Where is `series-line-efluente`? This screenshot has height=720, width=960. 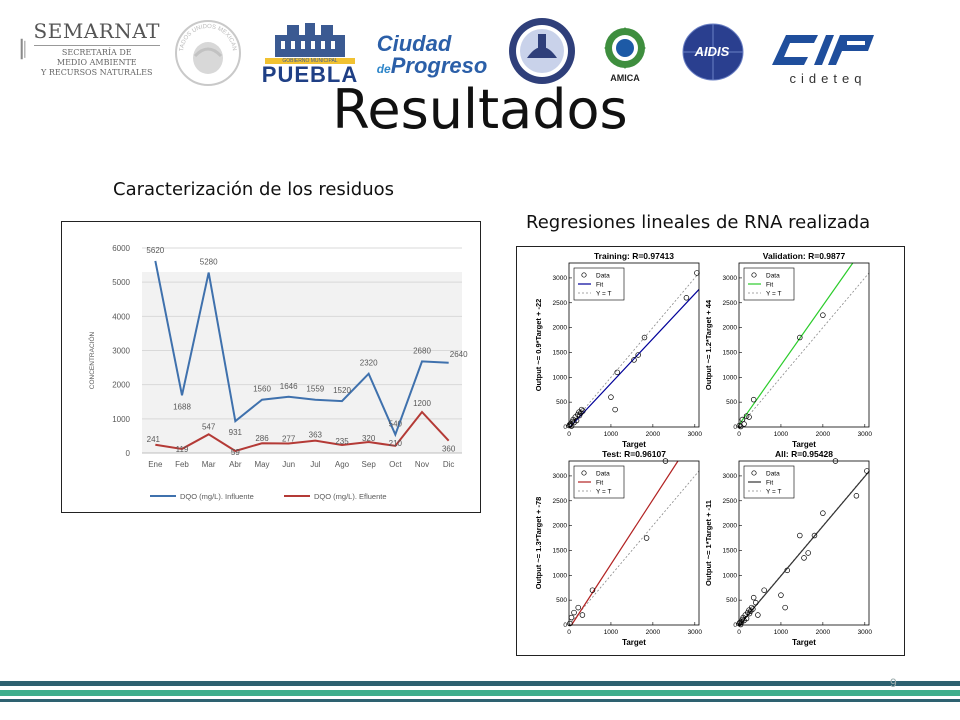 series-line-efluente is located at coordinates (302, 431).